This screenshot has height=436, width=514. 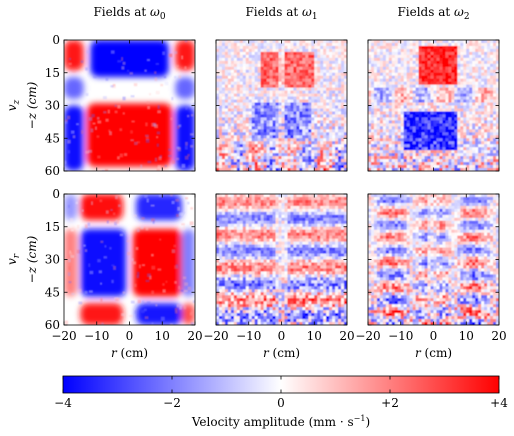 I want to click on colorbar-label: Velocity amplitude (mm · s−1), so click(x=280, y=421).